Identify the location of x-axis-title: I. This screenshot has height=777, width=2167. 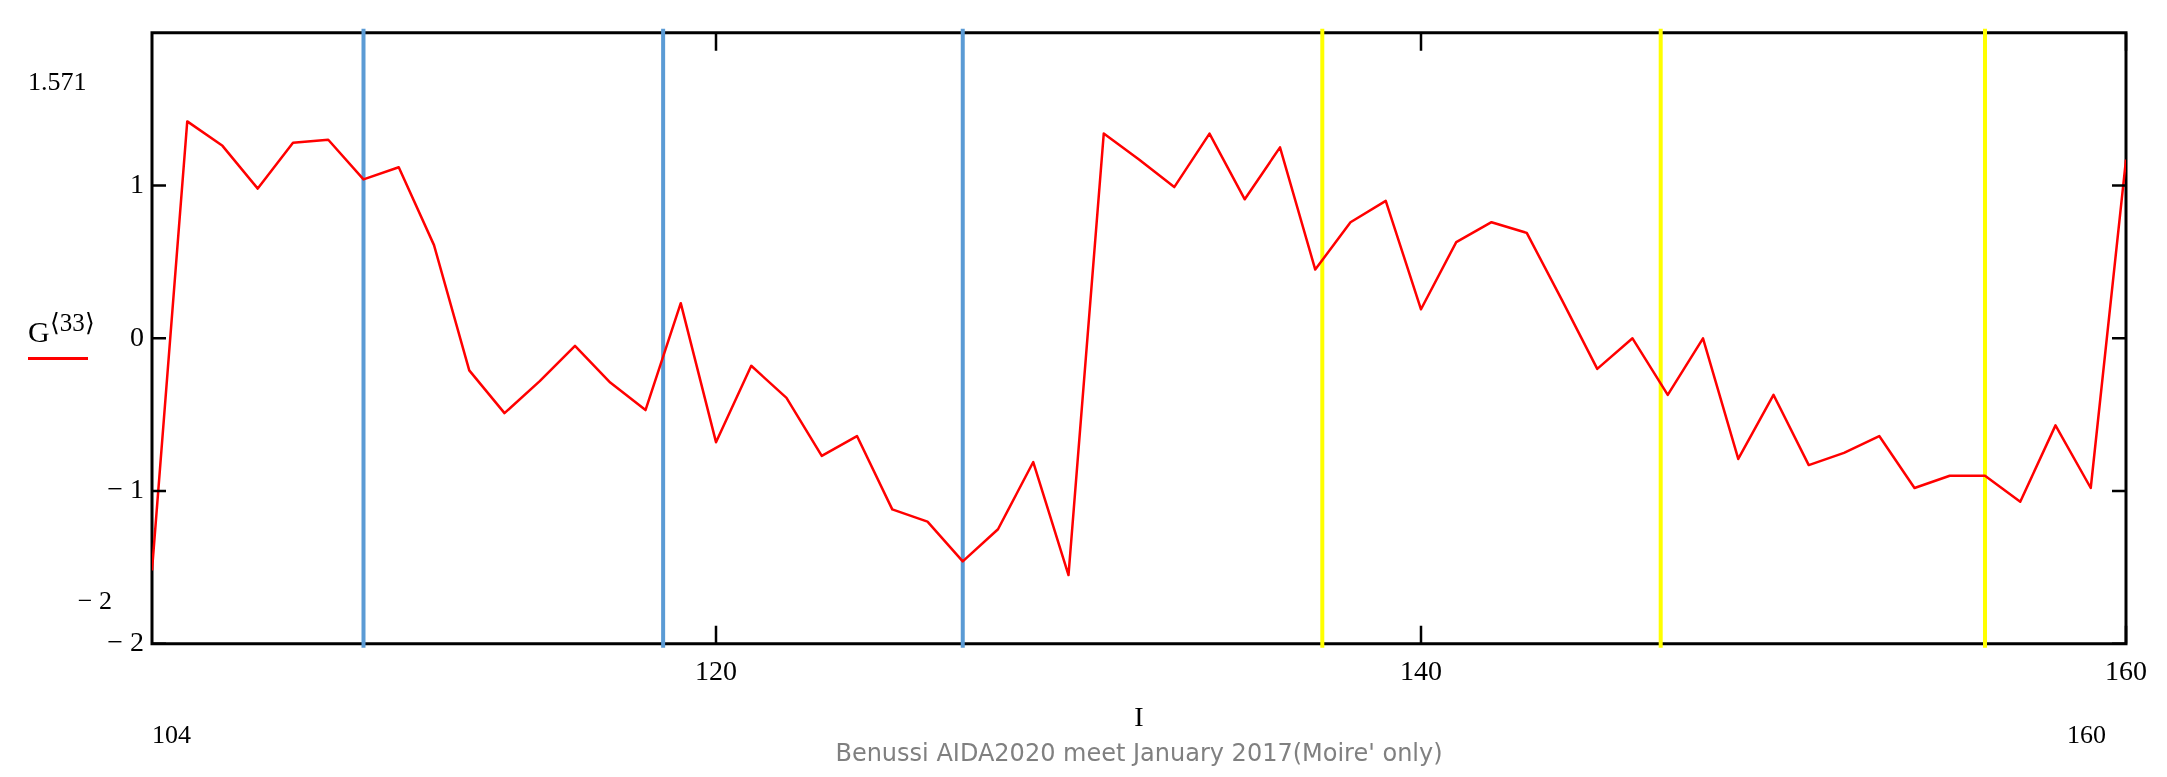
(1139, 716).